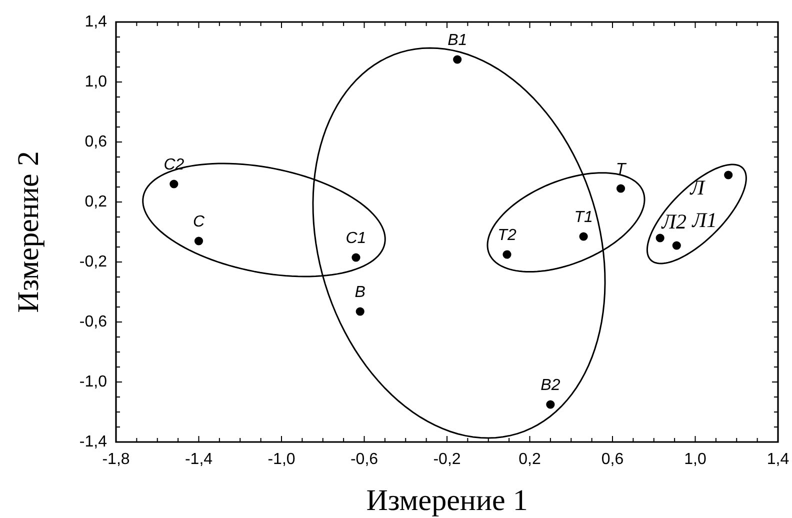 The height and width of the screenshot is (518, 792). I want to click on annotation: Т2, so click(507, 235).